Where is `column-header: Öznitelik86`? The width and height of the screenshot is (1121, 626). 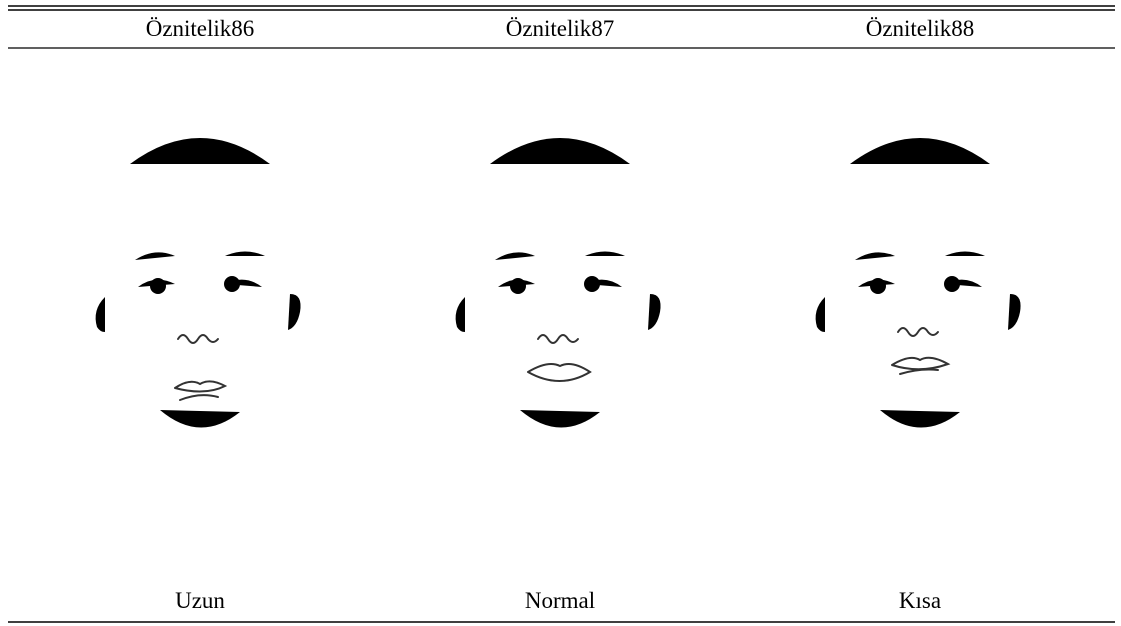
column-header: Öznitelik86 is located at coordinates (200, 28).